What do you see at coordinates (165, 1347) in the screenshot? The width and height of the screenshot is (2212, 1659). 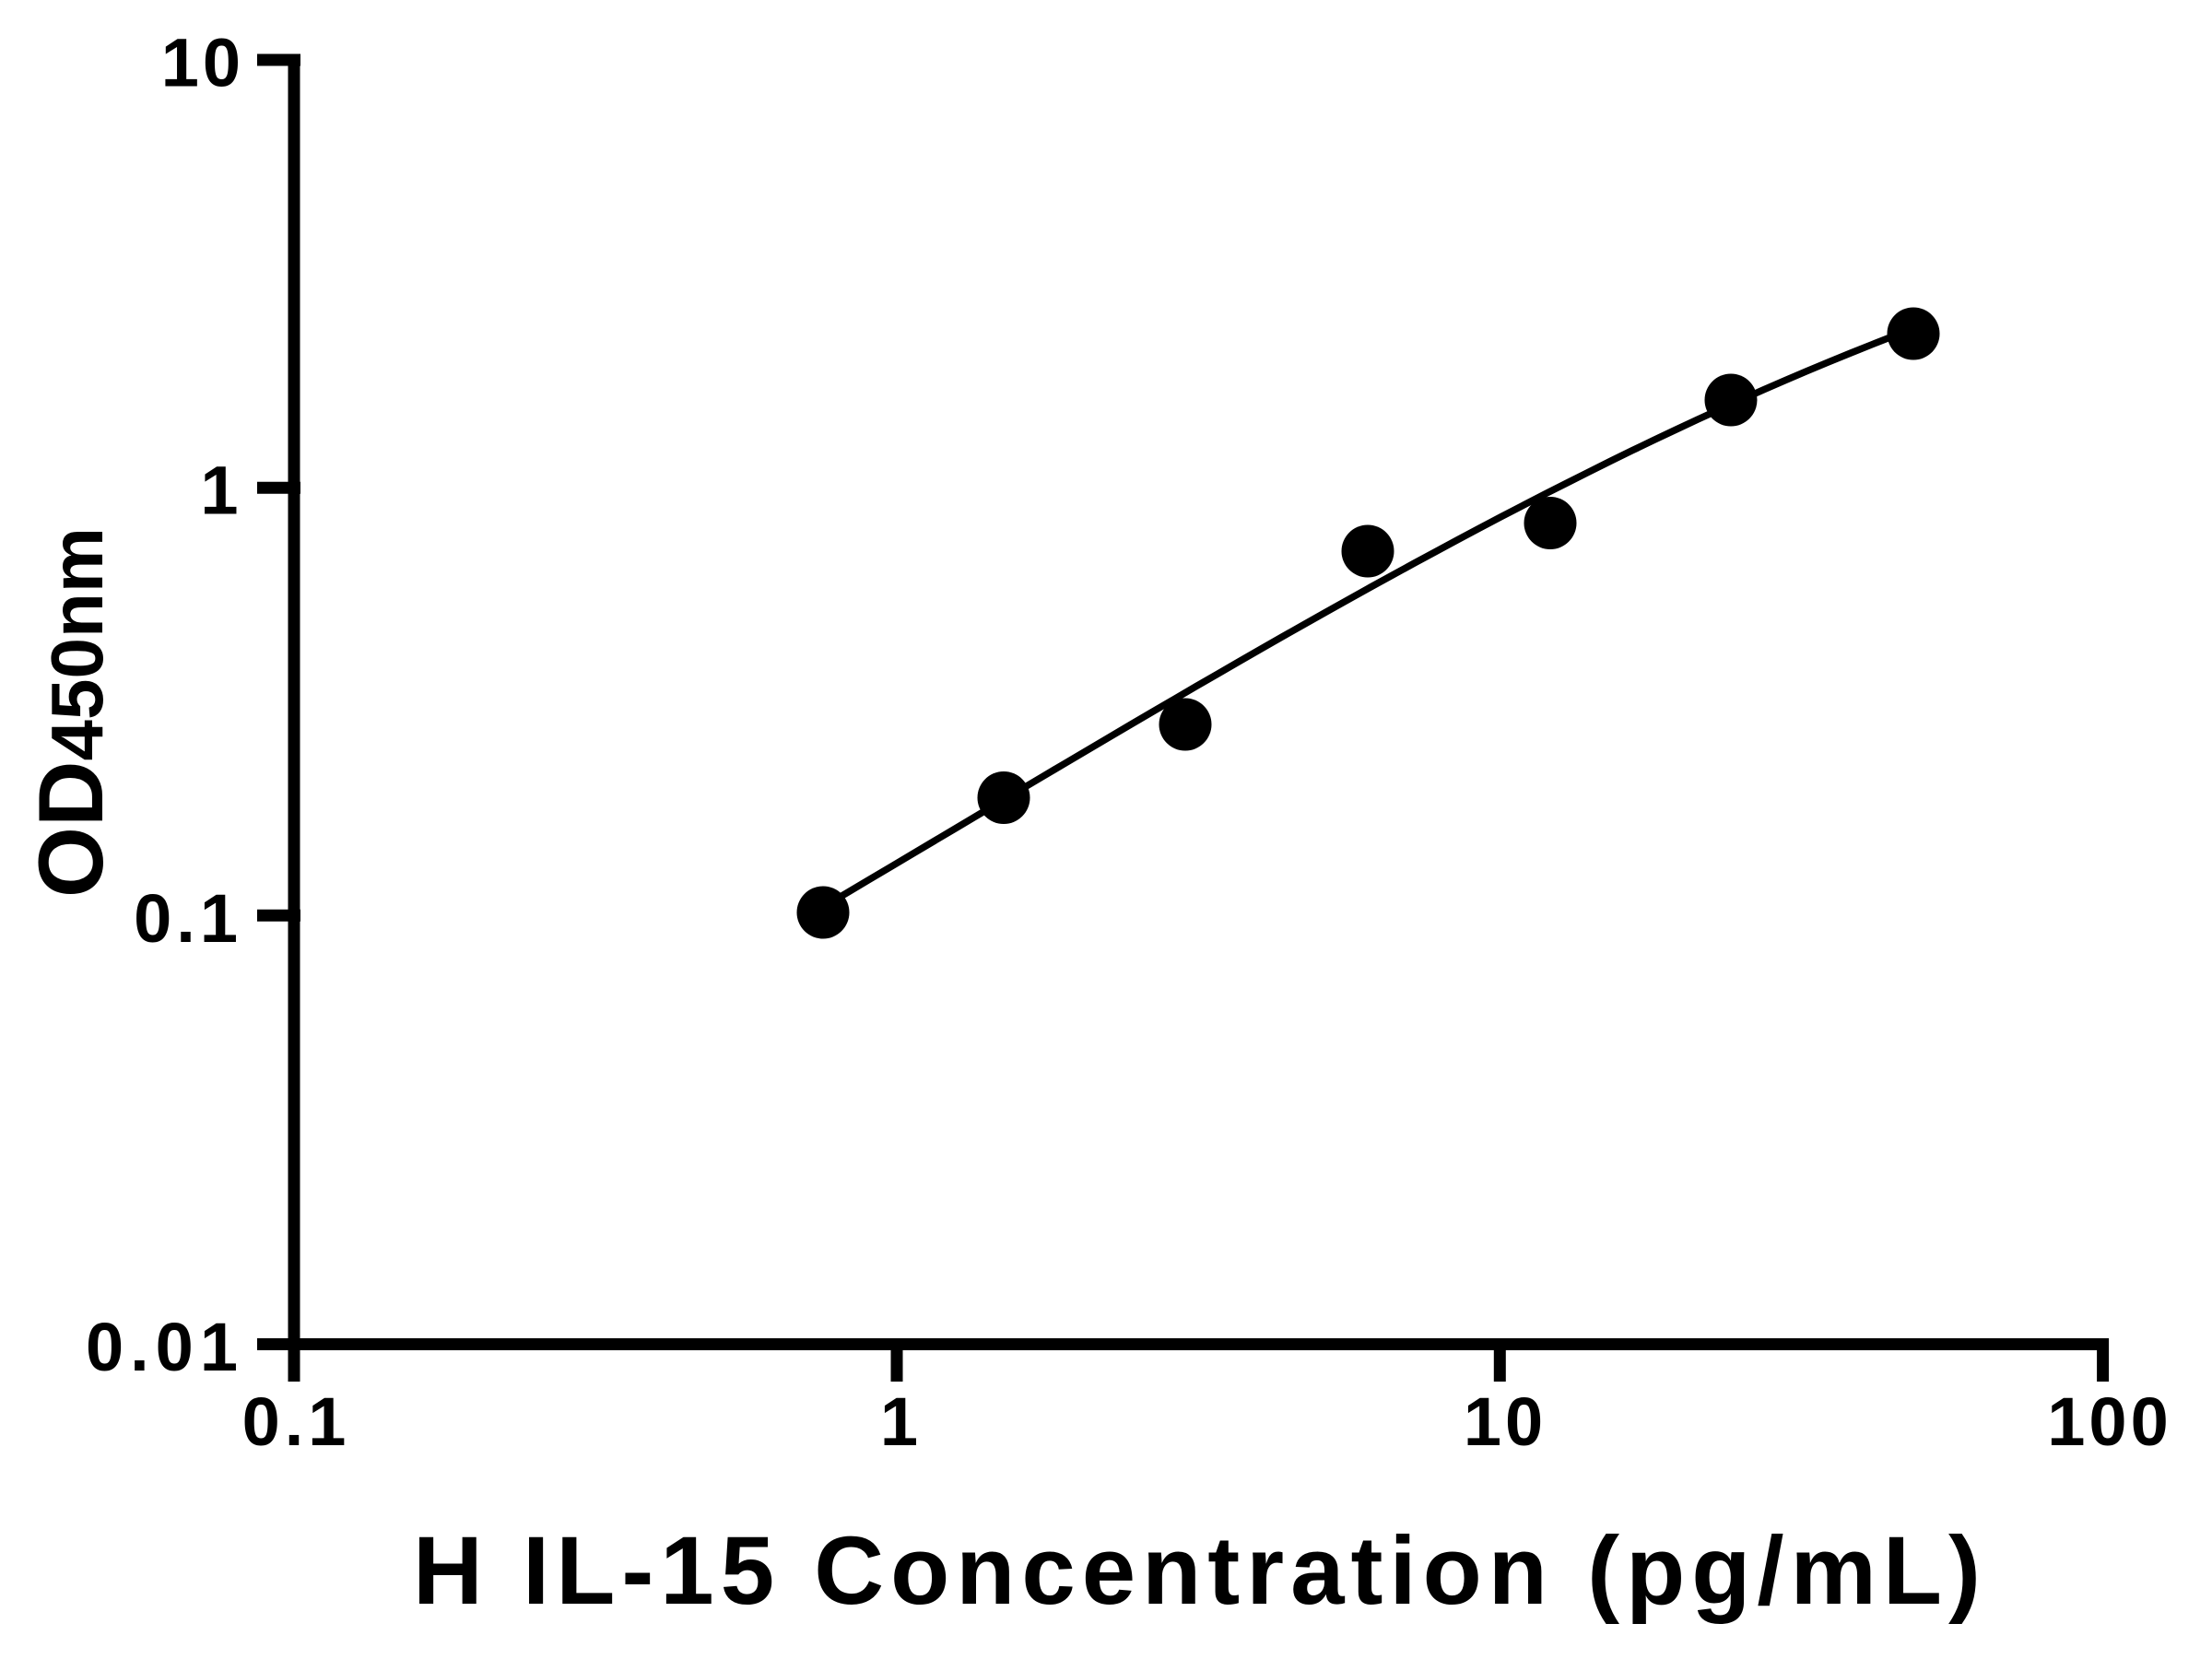 I see `svg-text: 0.01` at bounding box center [165, 1347].